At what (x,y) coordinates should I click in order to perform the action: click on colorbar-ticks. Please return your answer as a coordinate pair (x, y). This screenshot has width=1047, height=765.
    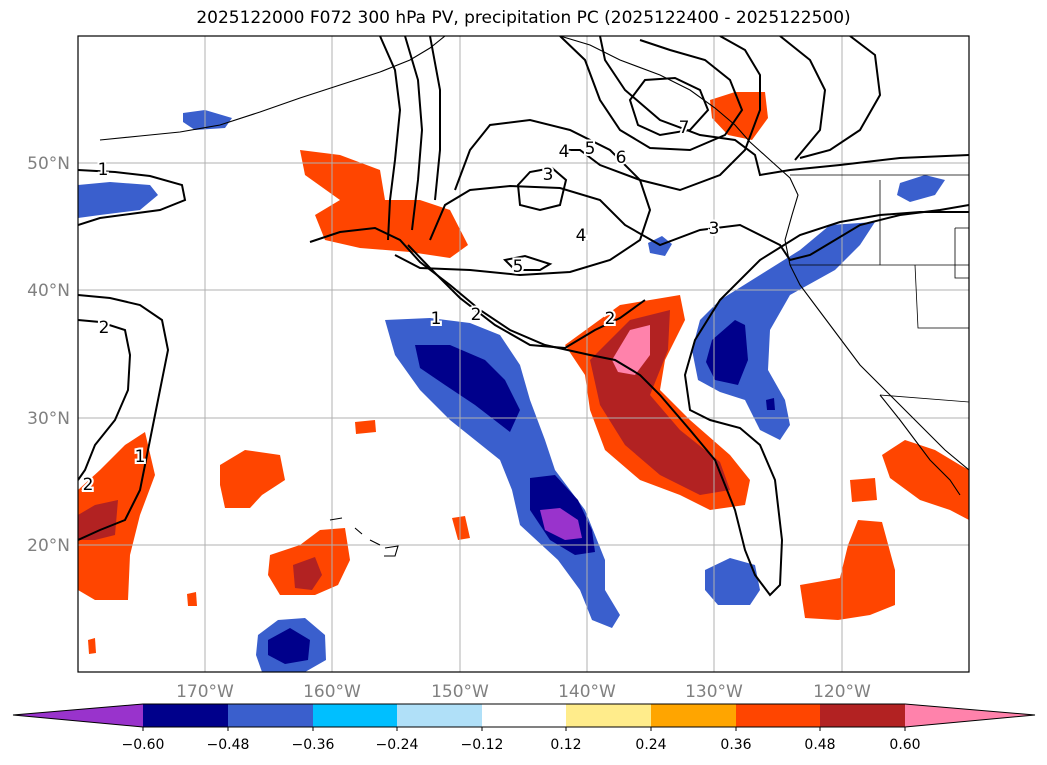
    Looking at the image, I should click on (524, 729).